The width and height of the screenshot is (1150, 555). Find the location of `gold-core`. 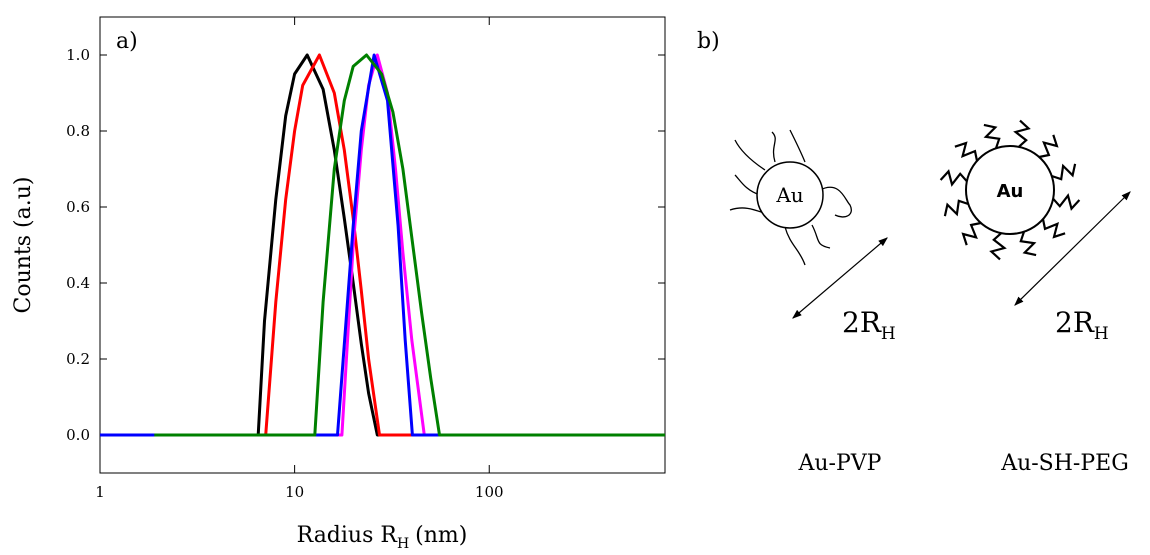

gold-core is located at coordinates (790, 195).